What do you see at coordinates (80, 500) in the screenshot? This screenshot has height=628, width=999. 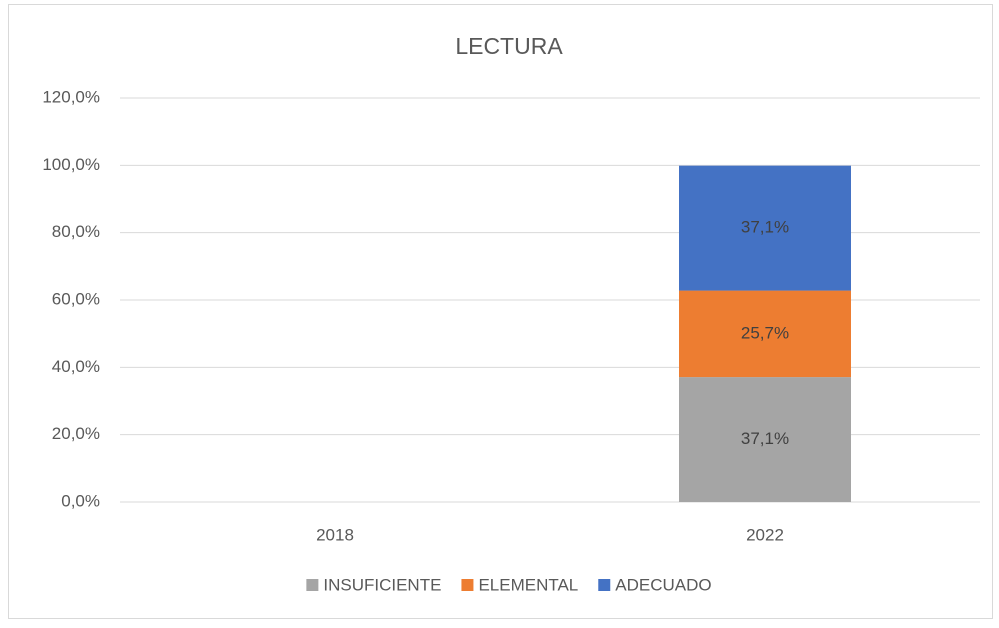 I see `y-tick-label: 0,0%` at bounding box center [80, 500].